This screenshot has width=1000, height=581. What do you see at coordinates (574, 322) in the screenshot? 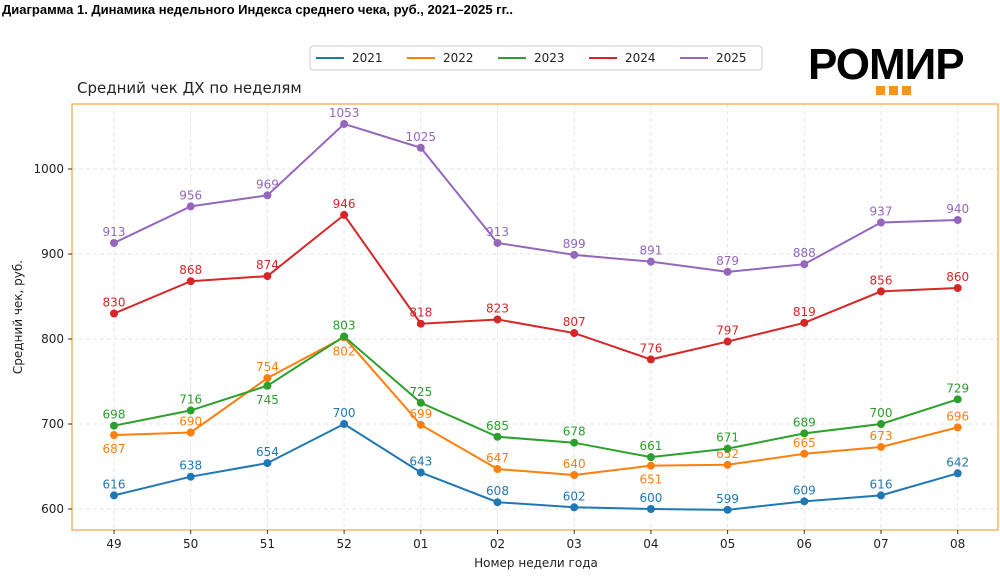
I see `data-label: 807` at bounding box center [574, 322].